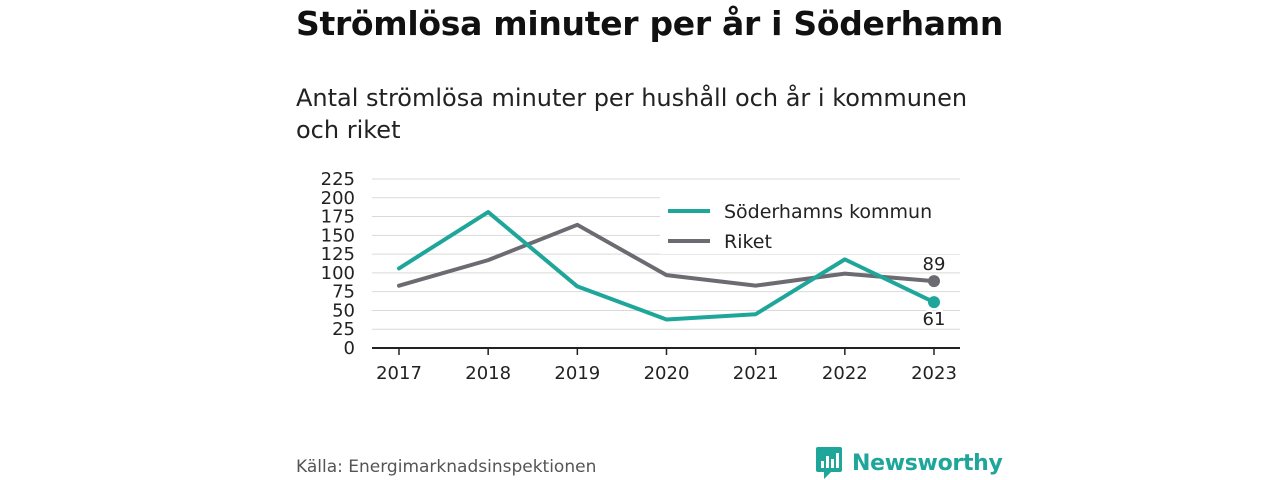  I want to click on y-tick-label: 50, so click(343, 310).